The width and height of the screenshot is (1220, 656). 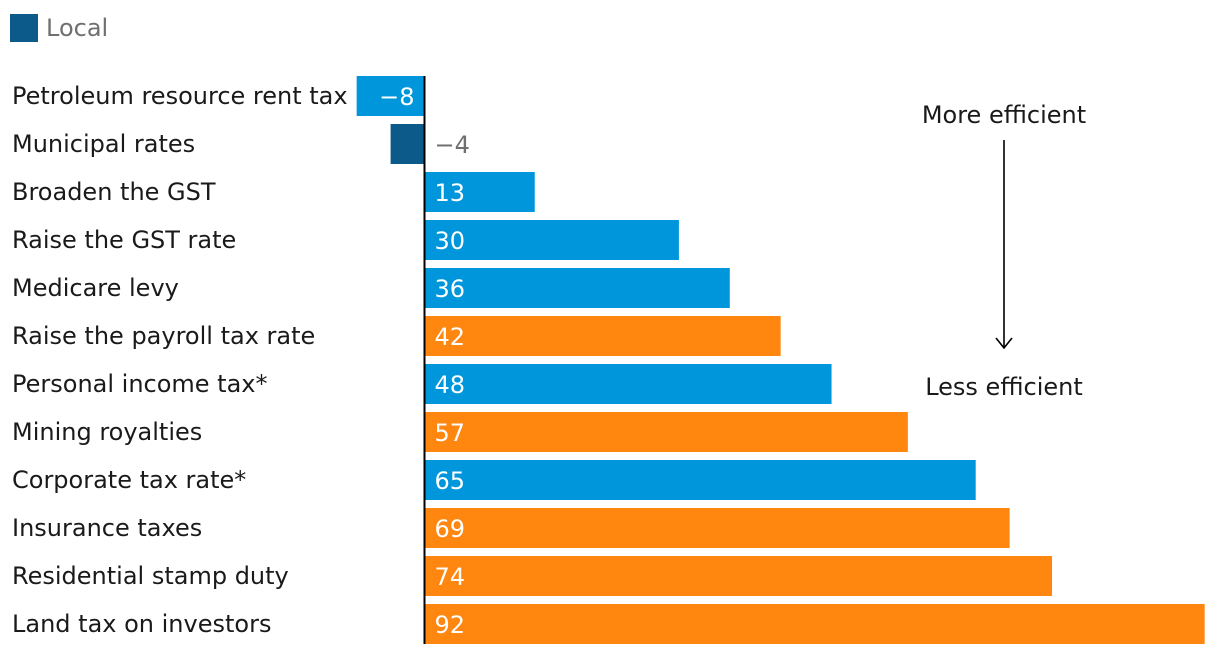 I want to click on value-label: 13, so click(x=450, y=193).